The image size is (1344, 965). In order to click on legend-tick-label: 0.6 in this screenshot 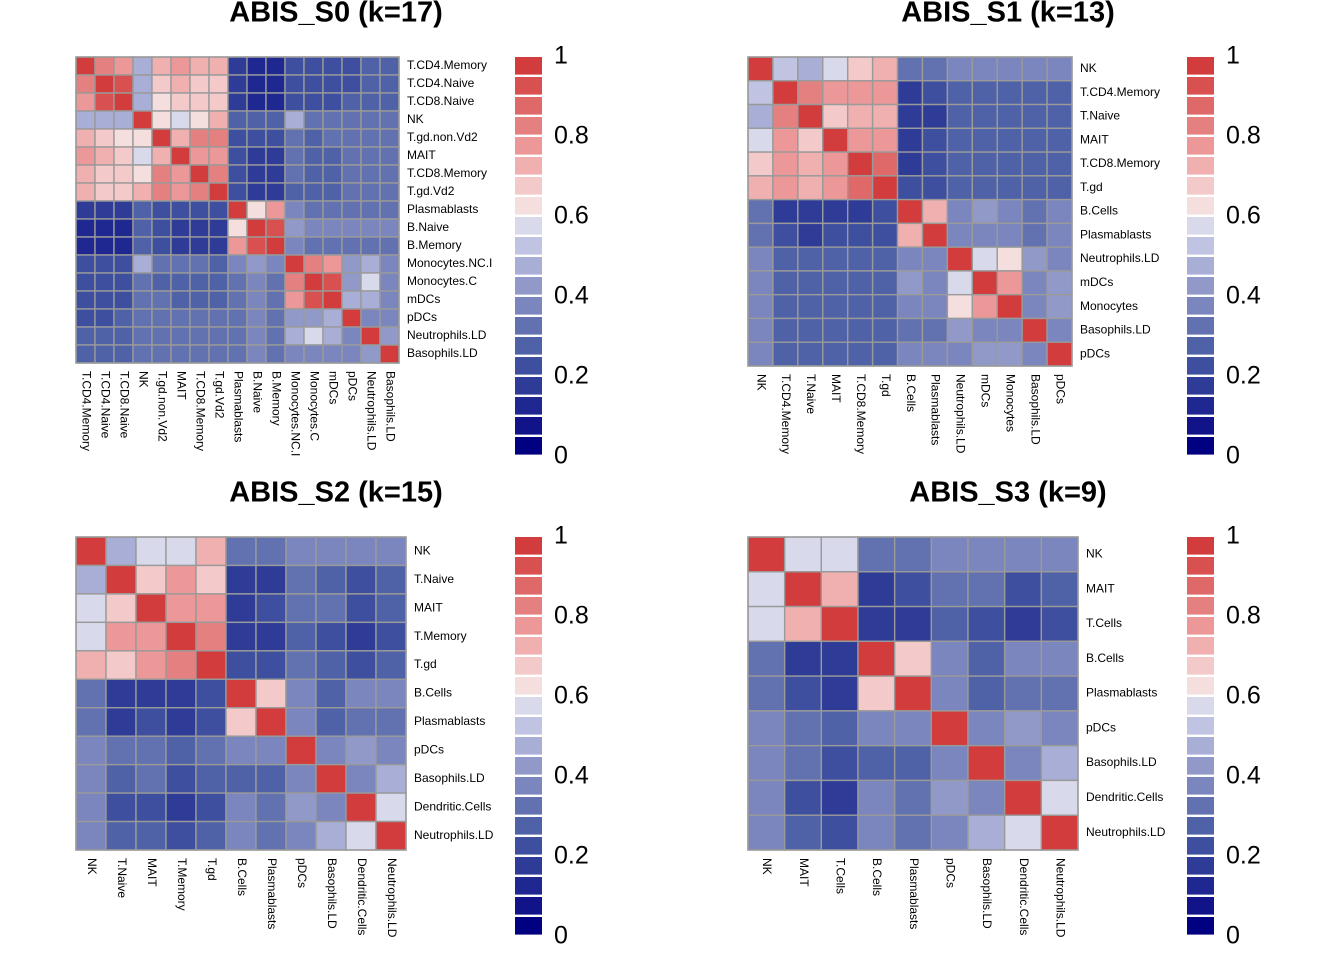, I will do `click(571, 696)`.